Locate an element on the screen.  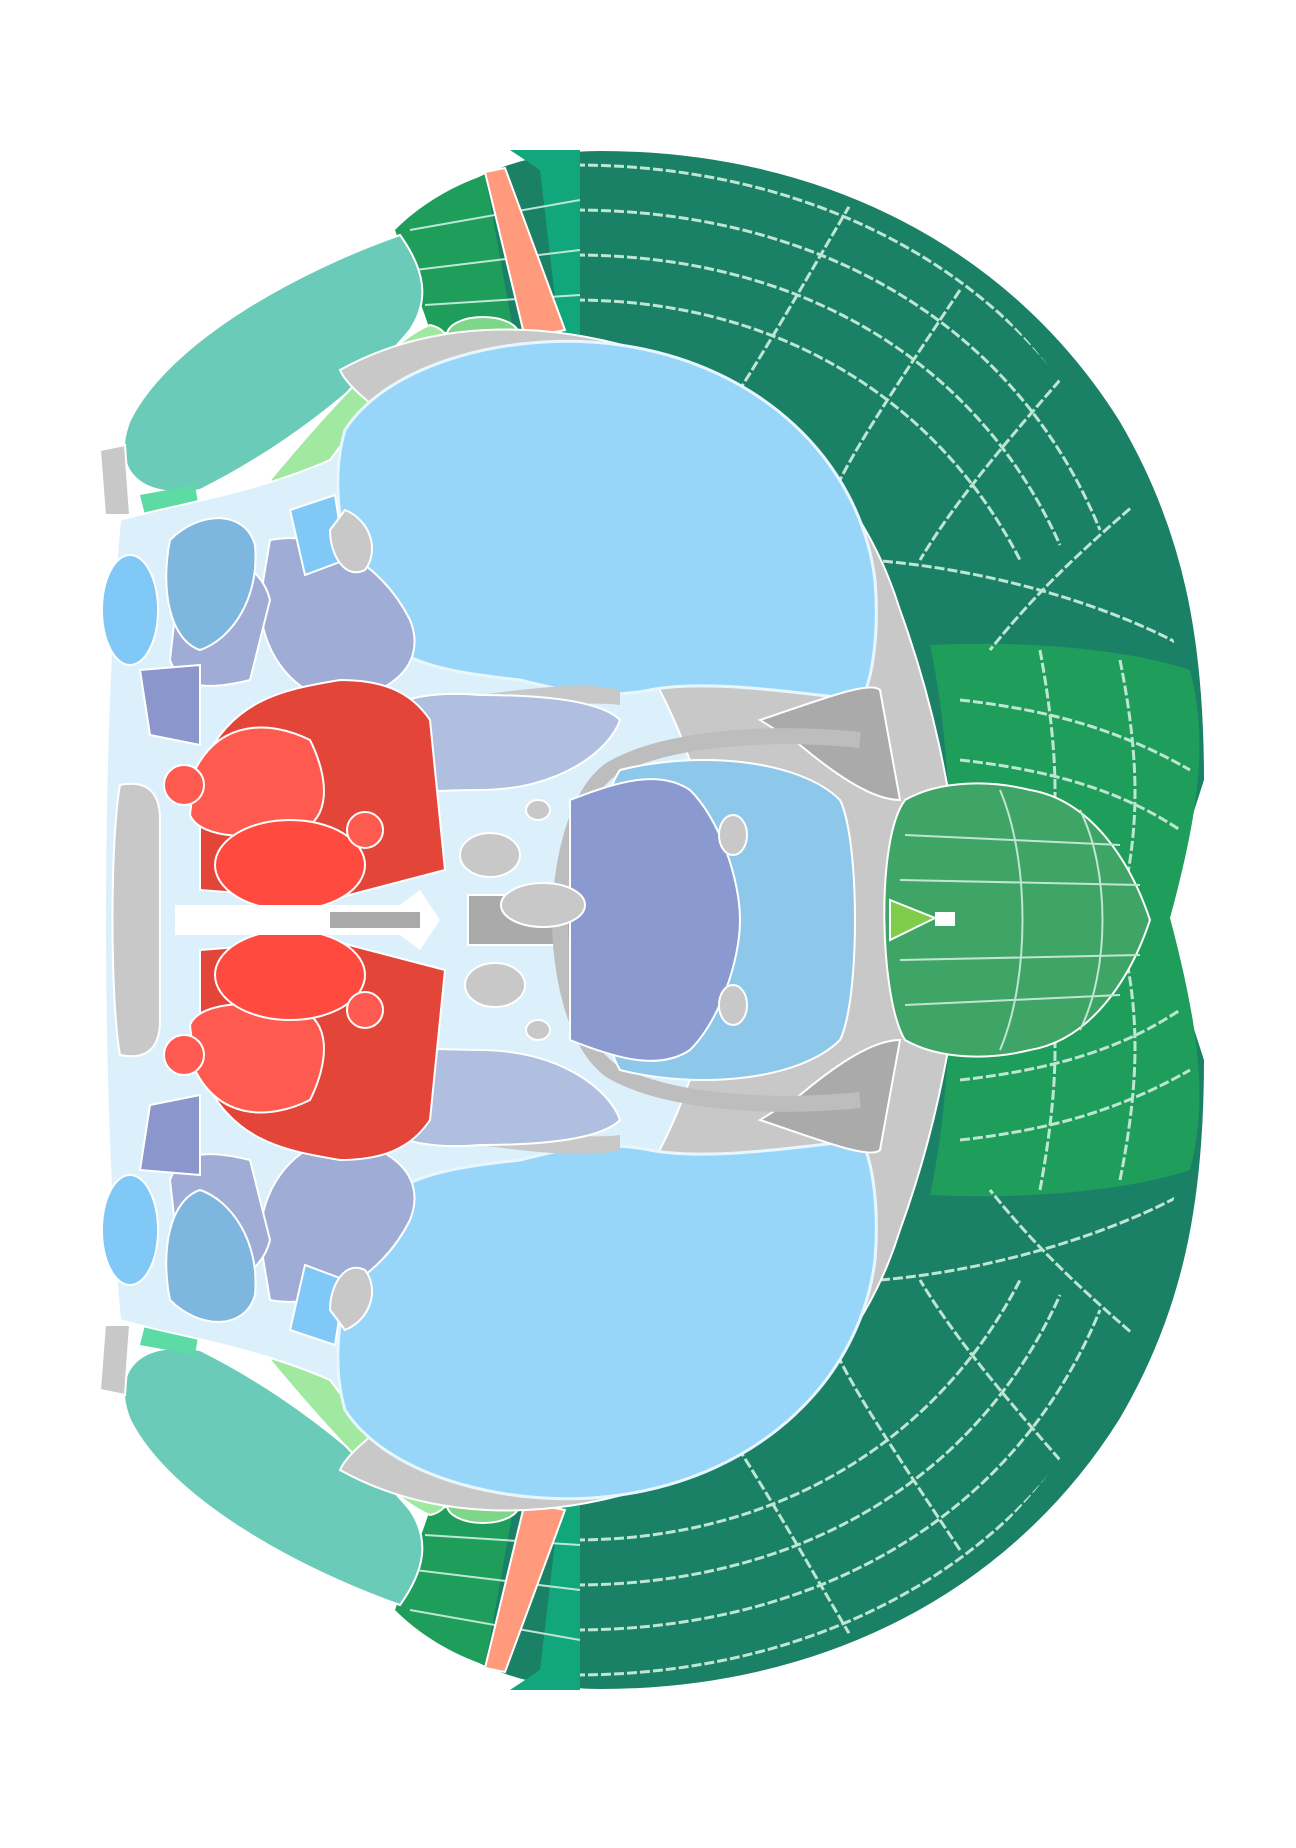
medial-notch is located at coordinates (945, 919).